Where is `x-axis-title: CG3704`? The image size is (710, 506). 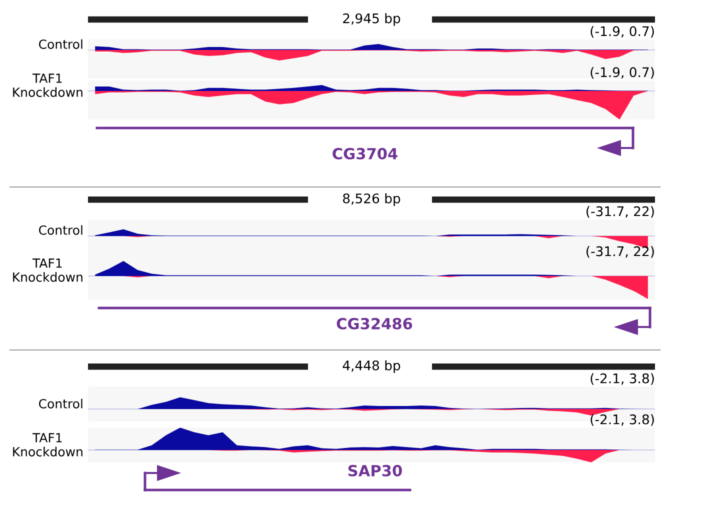 x-axis-title: CG3704 is located at coordinates (365, 154).